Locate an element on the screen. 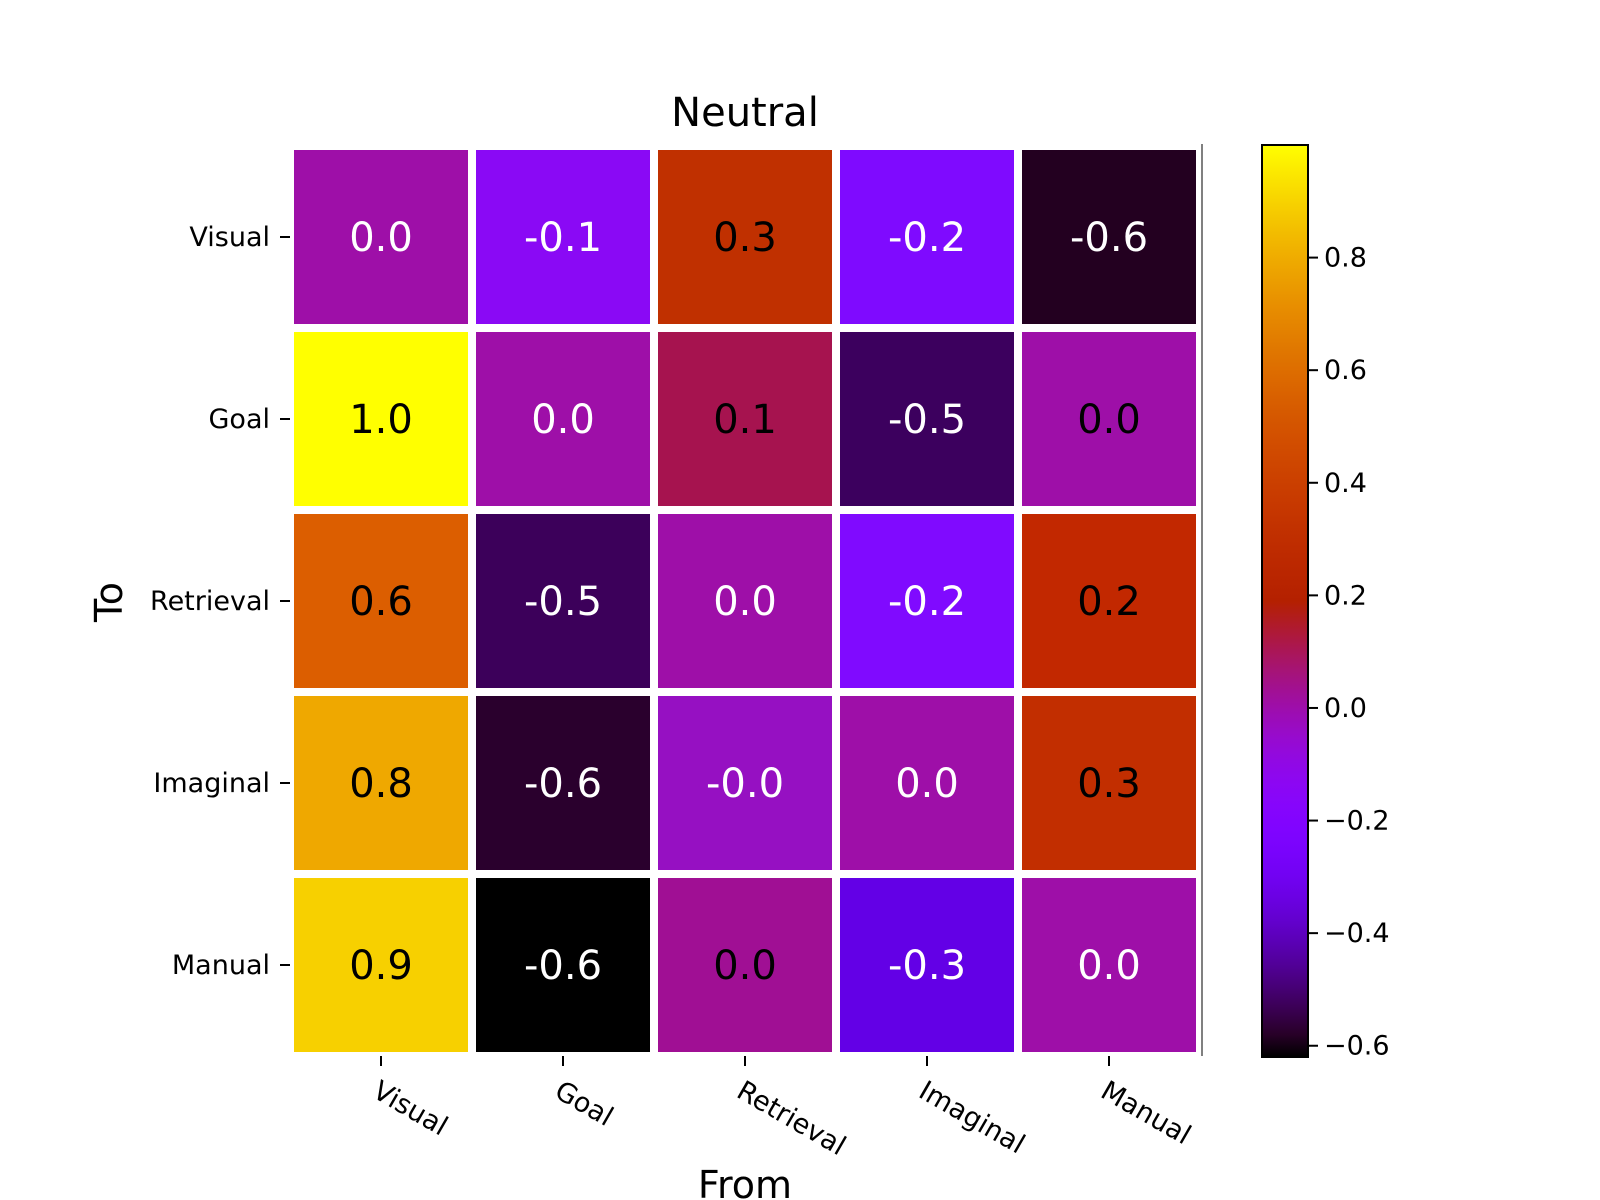  x-axis: Visual Goal Retrieval Imaginal Manual is located at coordinates (782, 1109).